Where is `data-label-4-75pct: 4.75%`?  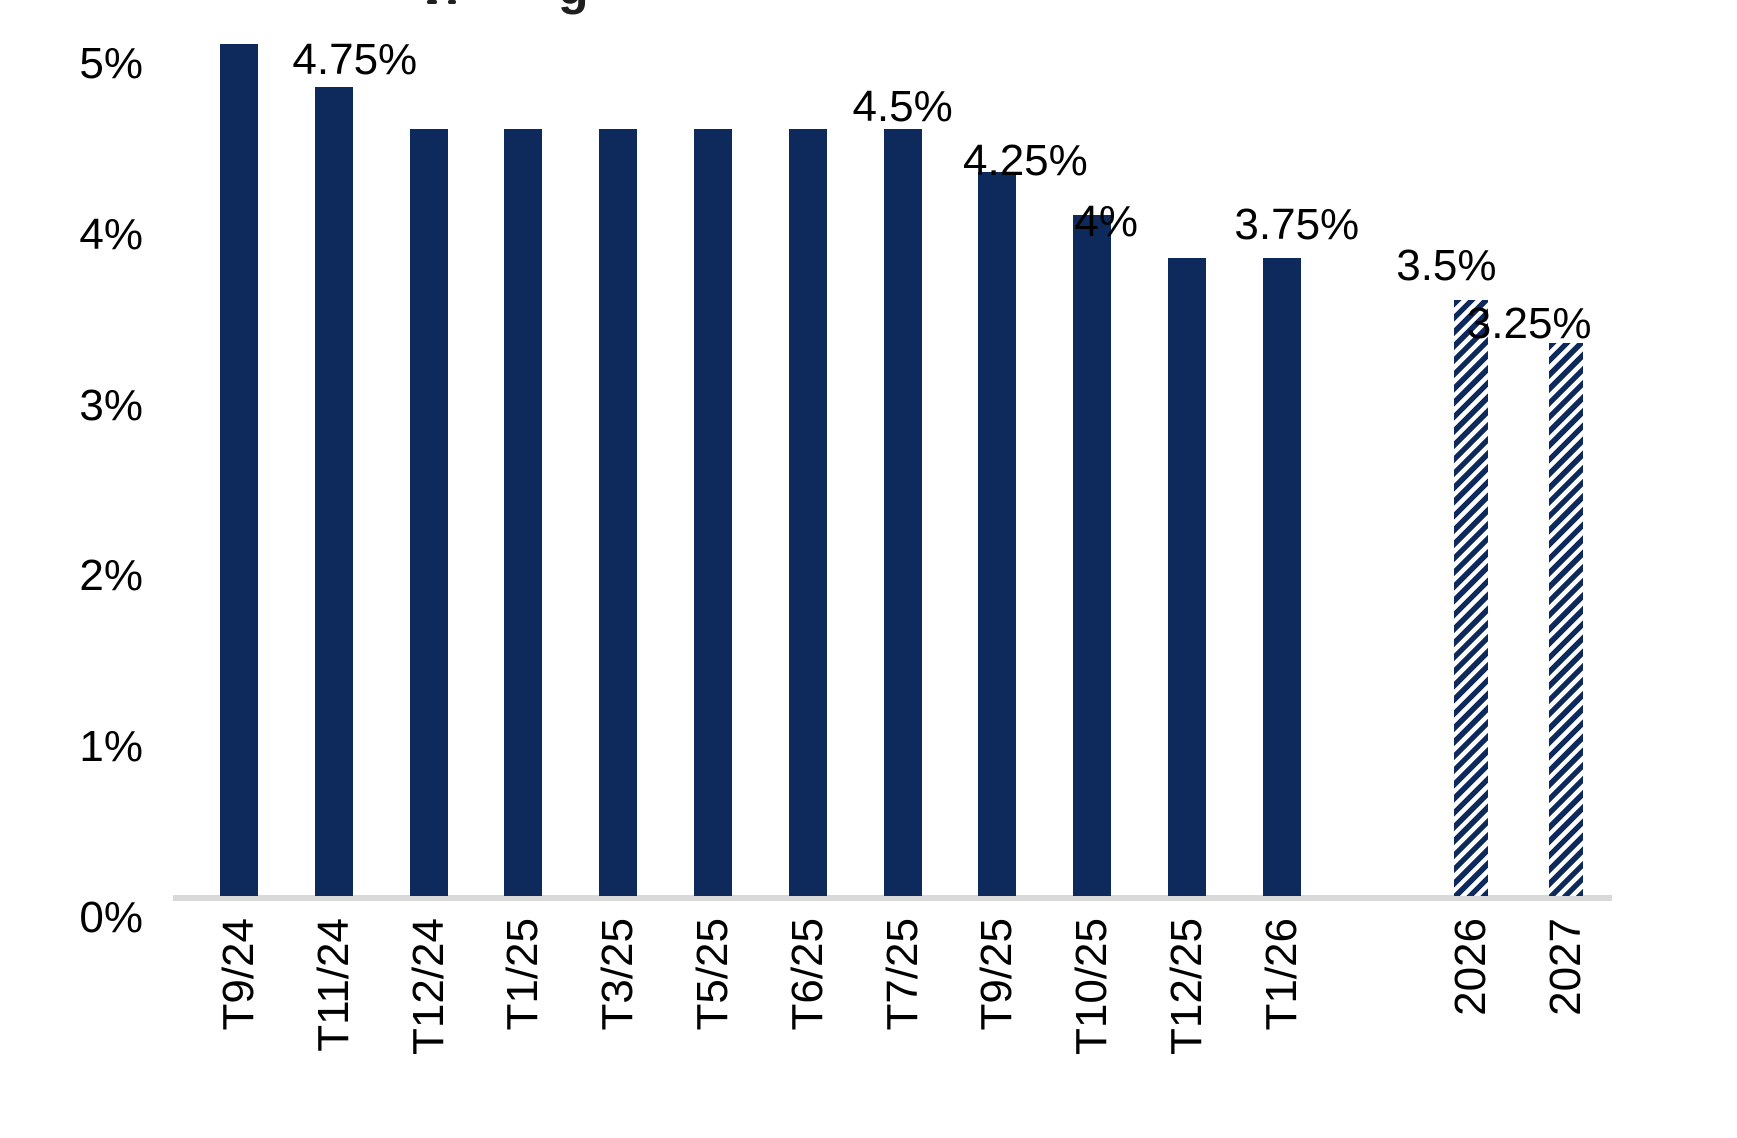 data-label-4-75pct: 4.75% is located at coordinates (355, 59).